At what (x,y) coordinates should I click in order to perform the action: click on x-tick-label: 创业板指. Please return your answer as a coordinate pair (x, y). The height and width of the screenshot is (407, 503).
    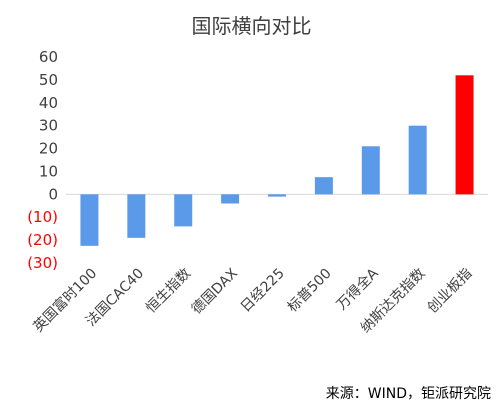
    Looking at the image, I should click on (449, 291).